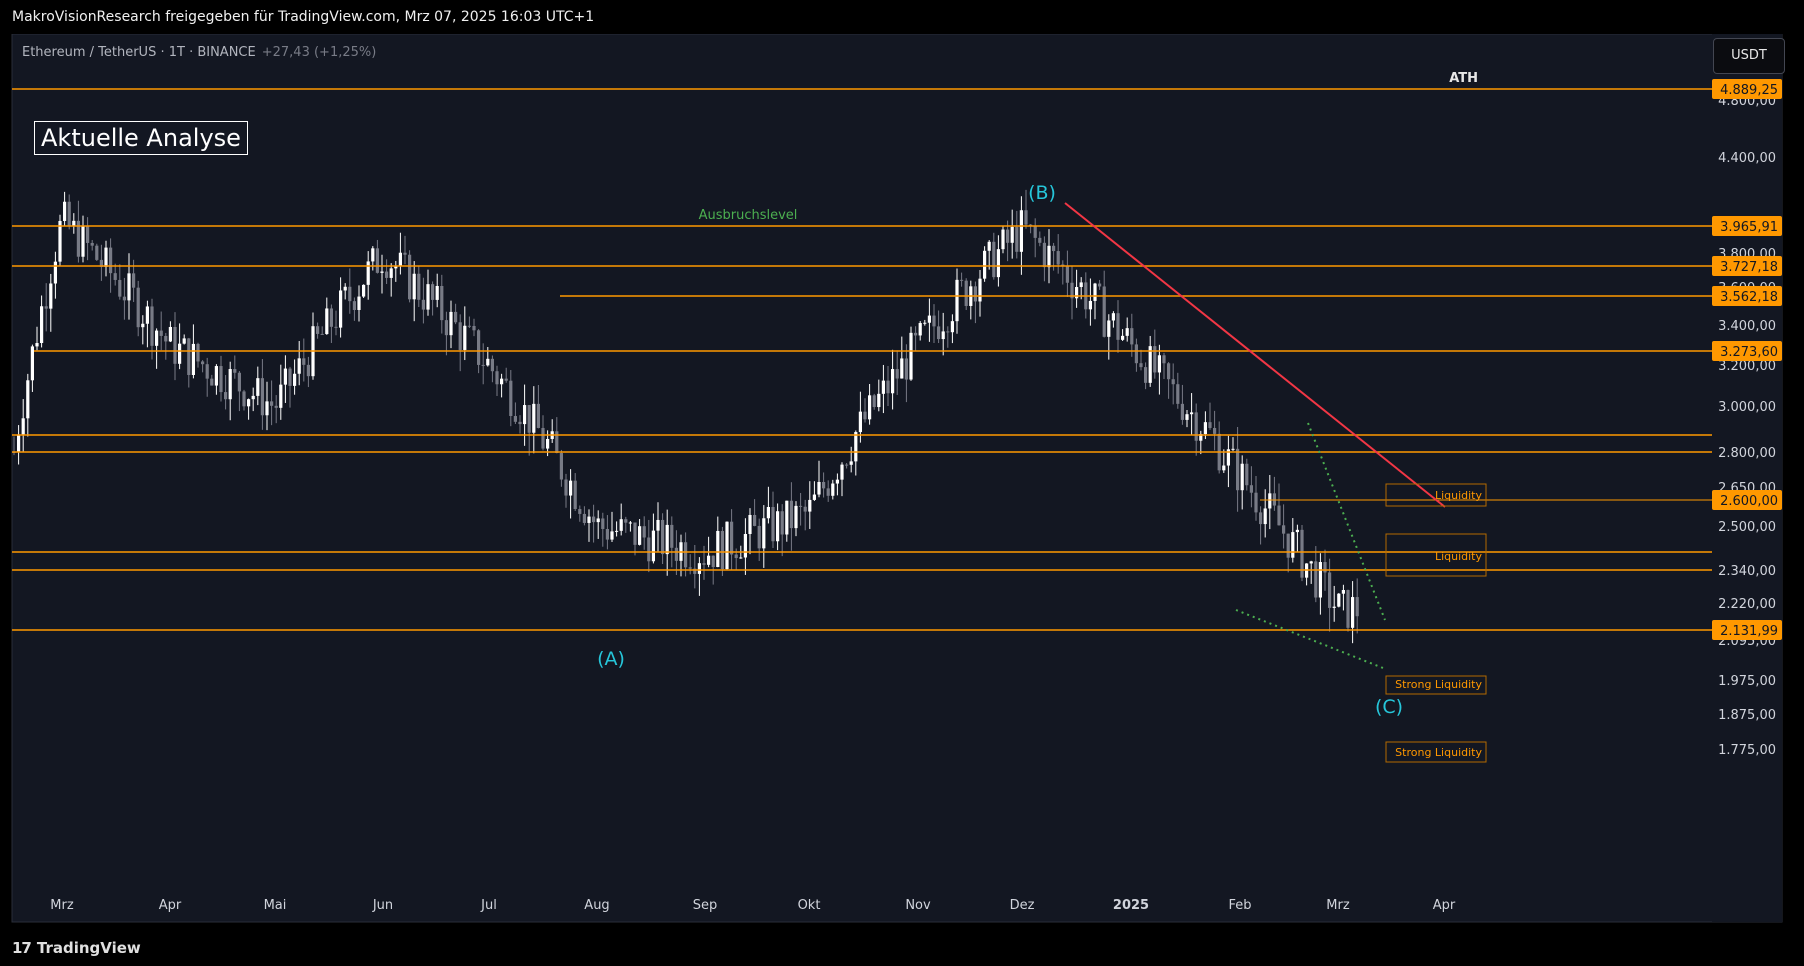  What do you see at coordinates (1747, 604) in the screenshot?
I see `y-tick-label: 2.220,00` at bounding box center [1747, 604].